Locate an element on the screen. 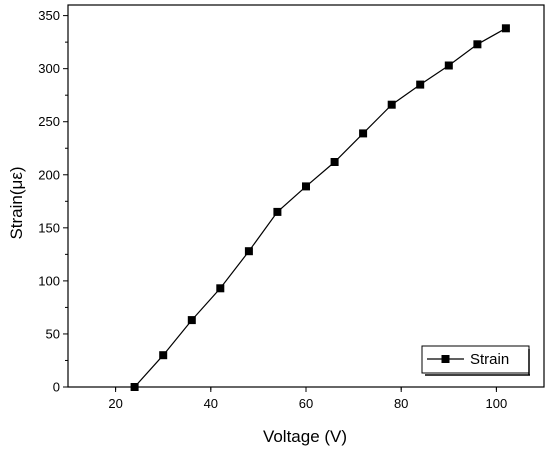 The width and height of the screenshot is (550, 453). y-tick-label: 50 is located at coordinates (53, 333).